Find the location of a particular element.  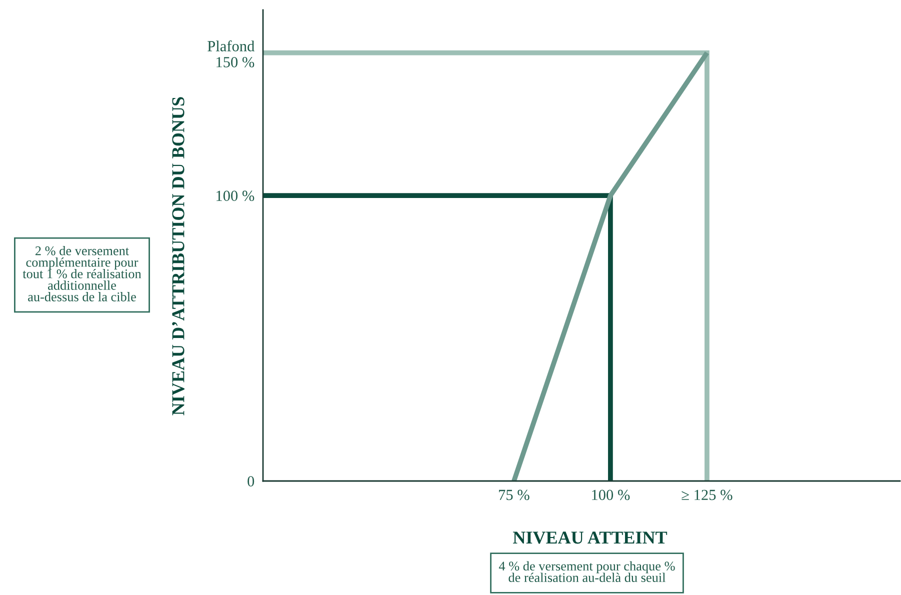

x-tick-label: 75 % is located at coordinates (514, 495).